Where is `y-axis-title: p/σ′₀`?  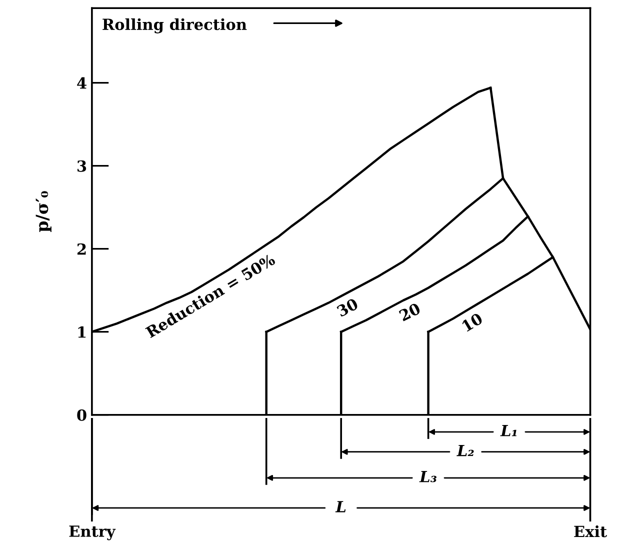
y-axis-title: p/σ′₀ is located at coordinates (44, 211).